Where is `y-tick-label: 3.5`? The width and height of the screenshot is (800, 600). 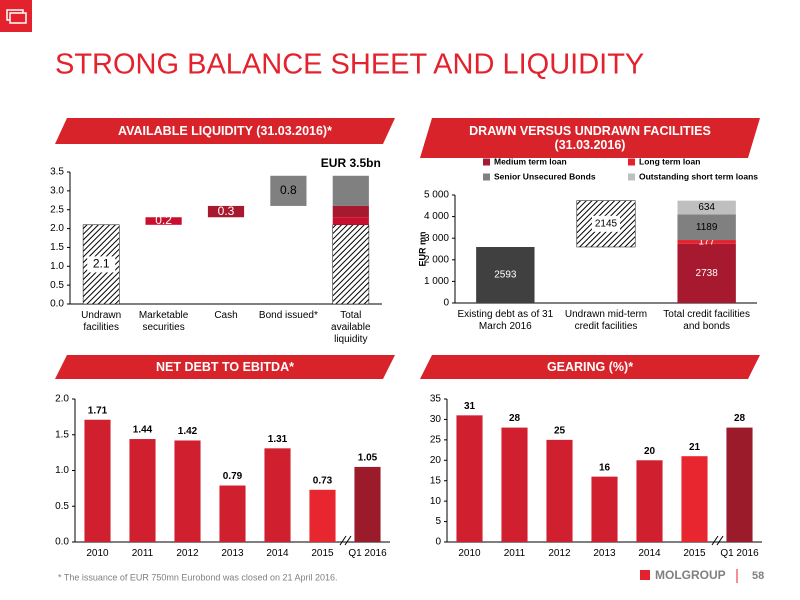
y-tick-label: 3.5 is located at coordinates (57, 172).